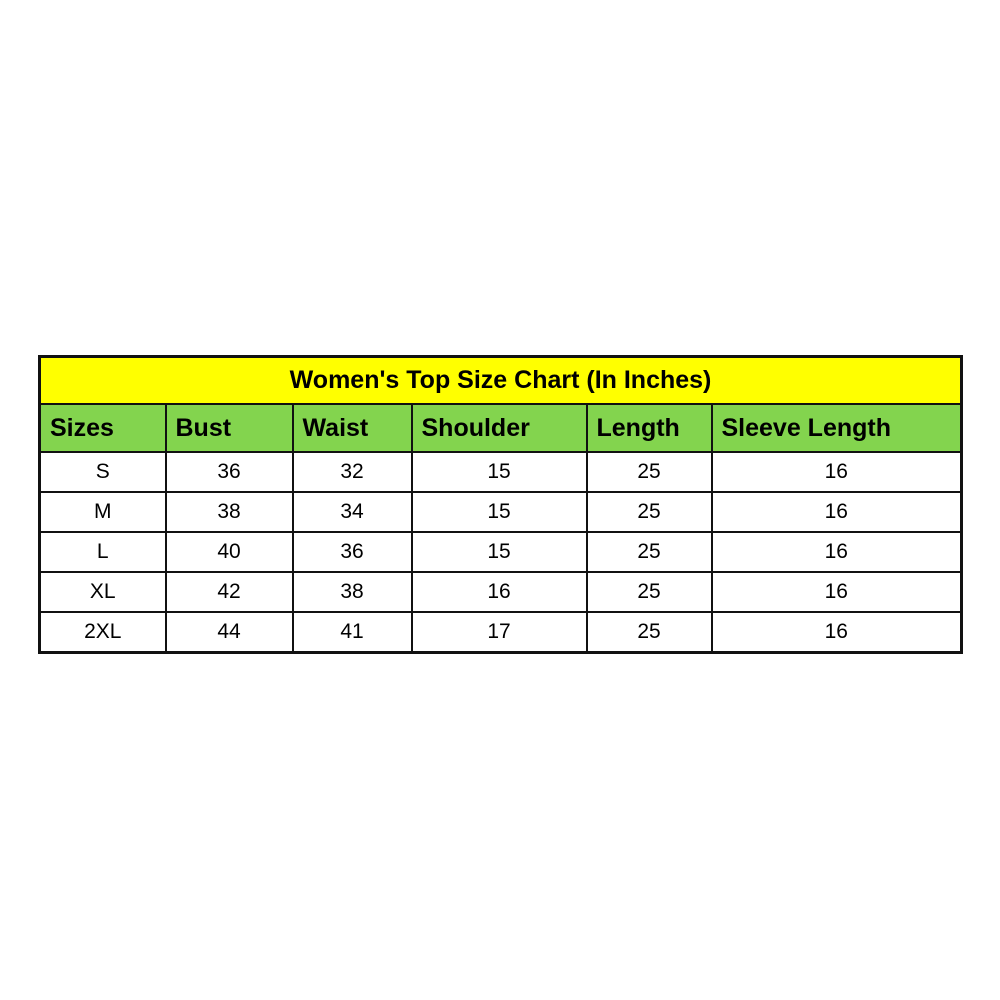  I want to click on column-header-shoulder: Shoulder, so click(499, 428).